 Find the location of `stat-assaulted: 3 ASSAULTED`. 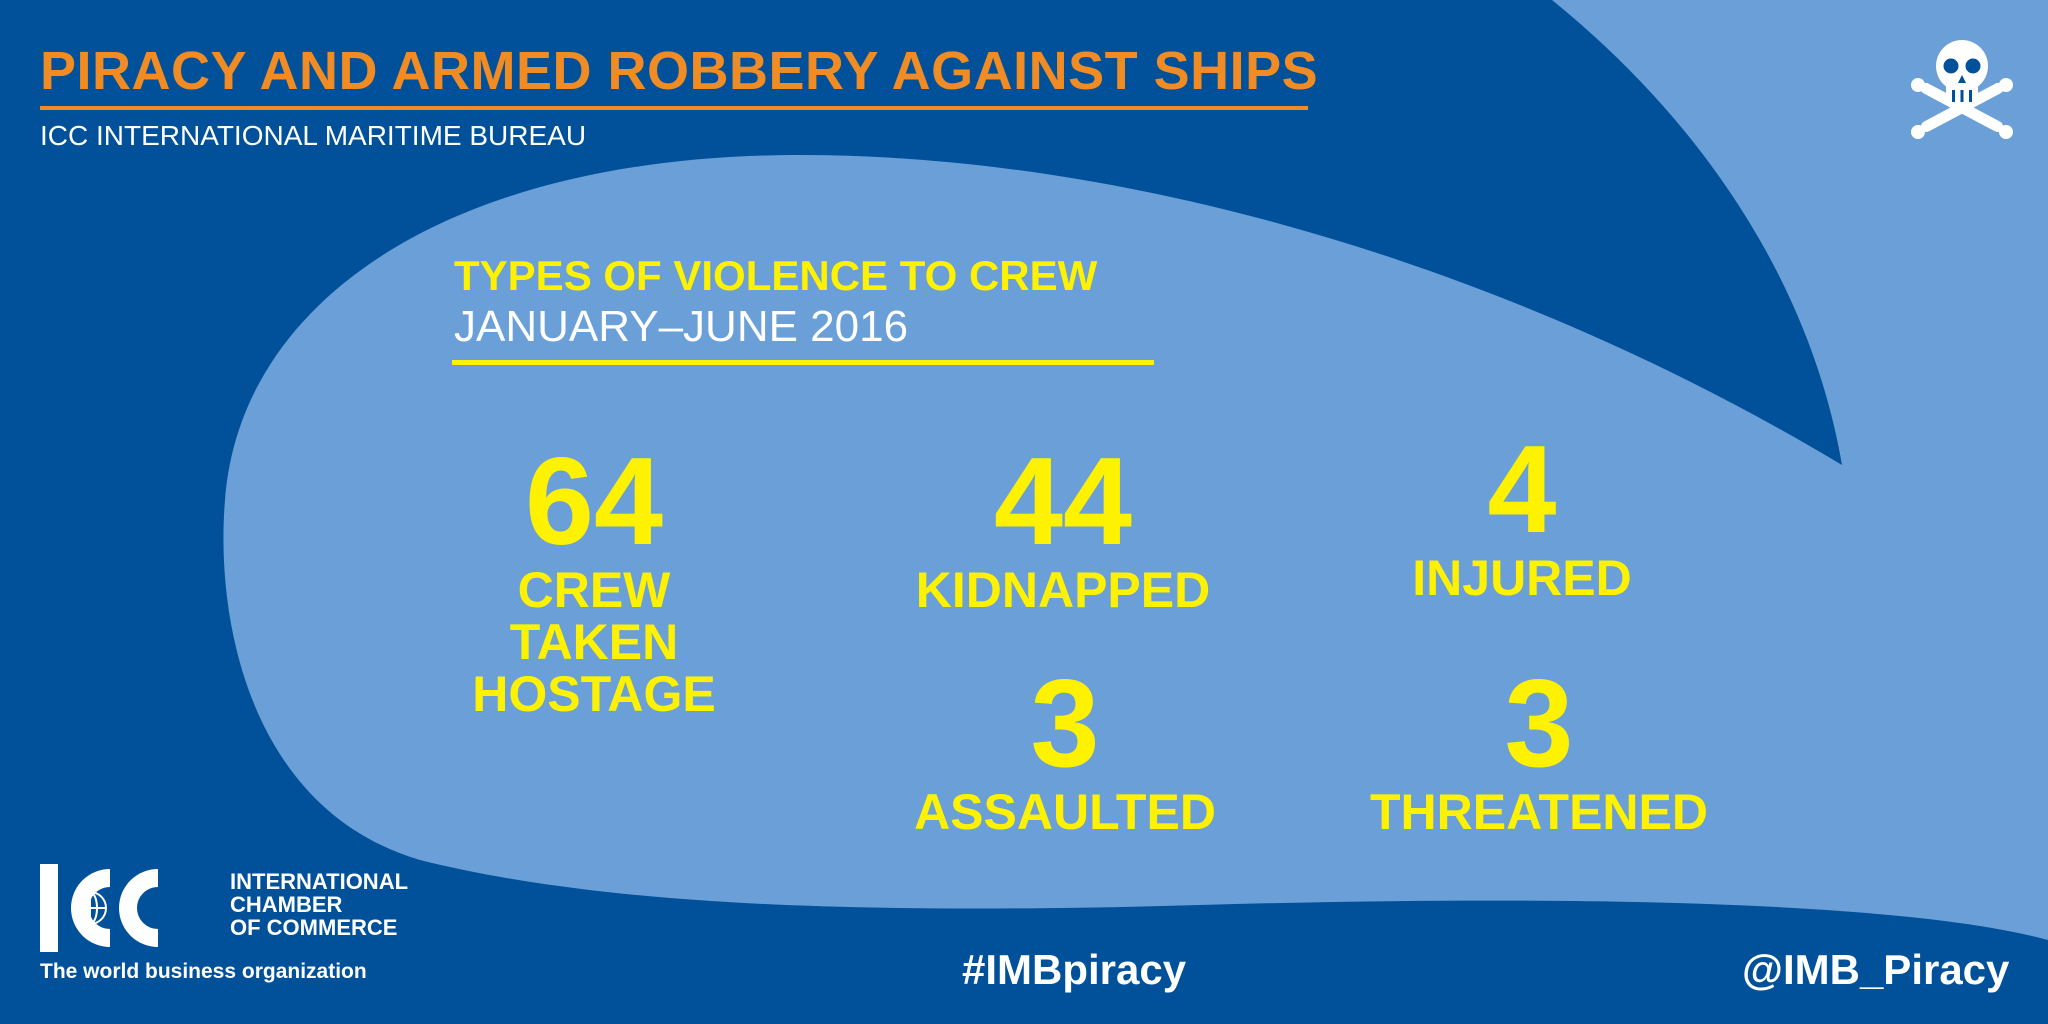

stat-assaulted: 3 ASSAULTED is located at coordinates (1065, 750).